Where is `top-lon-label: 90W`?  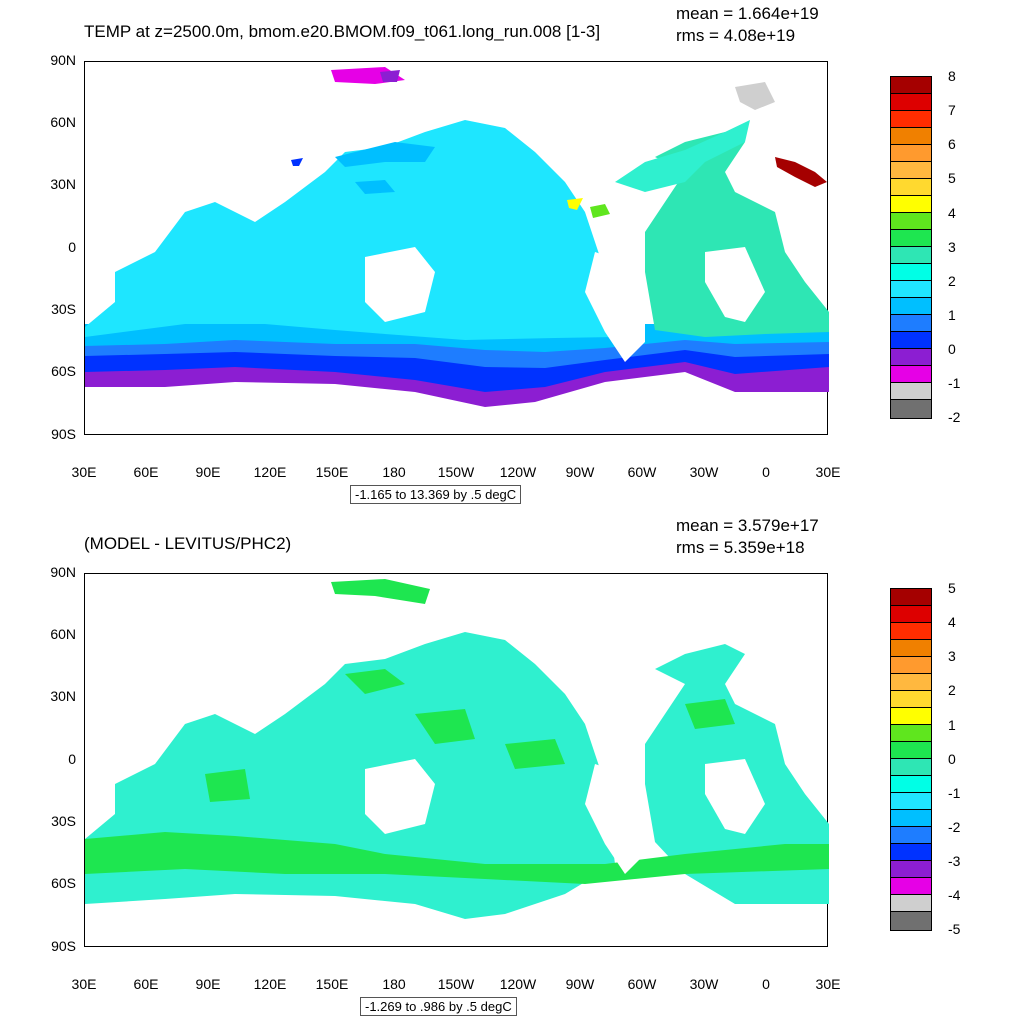
top-lon-label: 90W is located at coordinates (580, 472).